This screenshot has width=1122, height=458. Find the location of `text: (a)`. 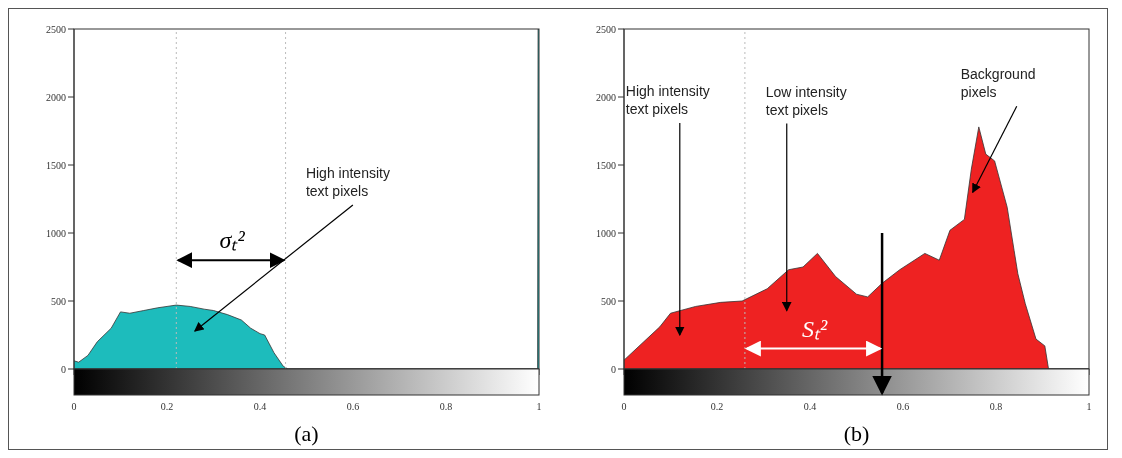

text: (a) is located at coordinates (306, 434).